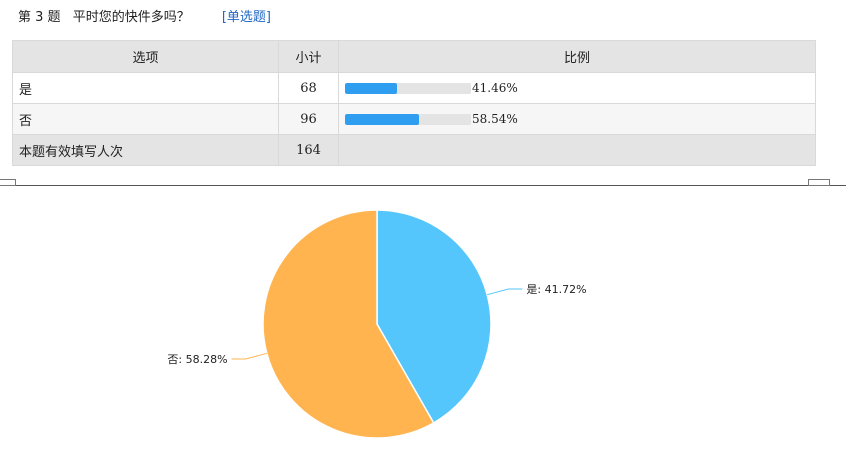 The width and height of the screenshot is (846, 471). What do you see at coordinates (495, 119) in the screenshot?
I see `ratio-percent: 58.54%` at bounding box center [495, 119].